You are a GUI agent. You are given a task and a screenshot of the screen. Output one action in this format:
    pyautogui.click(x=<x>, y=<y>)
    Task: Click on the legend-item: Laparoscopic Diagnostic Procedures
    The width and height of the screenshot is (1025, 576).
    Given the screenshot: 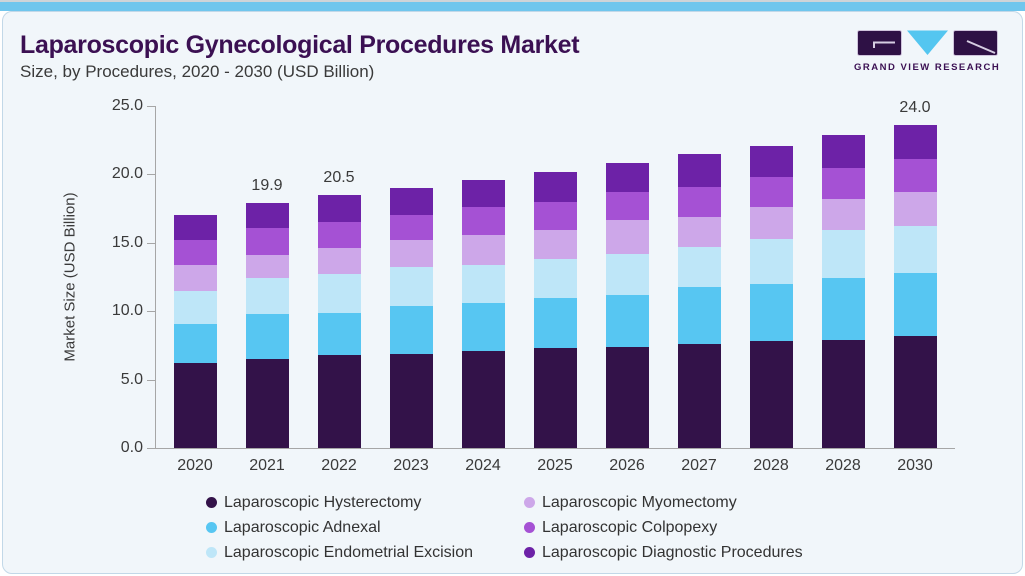 What is the action you would take?
    pyautogui.click(x=663, y=552)
    